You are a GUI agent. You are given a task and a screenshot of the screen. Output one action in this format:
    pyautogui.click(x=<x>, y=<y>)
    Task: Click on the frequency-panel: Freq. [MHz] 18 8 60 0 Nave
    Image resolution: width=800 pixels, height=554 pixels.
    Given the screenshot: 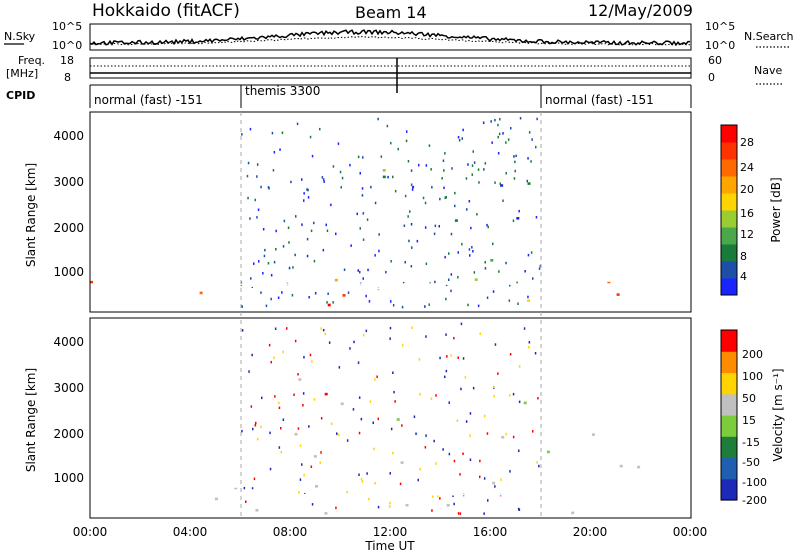 What is the action you would take?
    pyautogui.click(x=394, y=73)
    